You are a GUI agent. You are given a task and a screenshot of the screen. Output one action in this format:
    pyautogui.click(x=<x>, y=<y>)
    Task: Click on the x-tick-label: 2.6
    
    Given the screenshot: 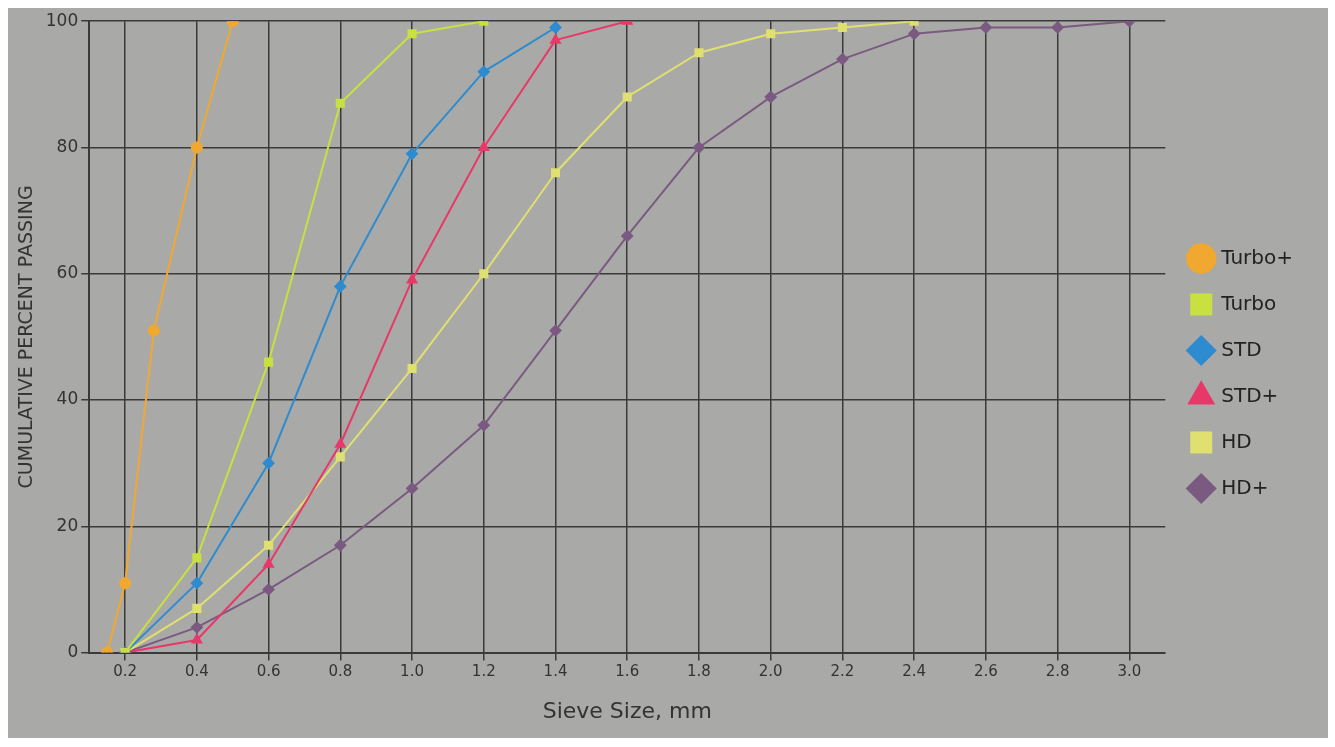 What is the action you would take?
    pyautogui.click(x=985, y=671)
    